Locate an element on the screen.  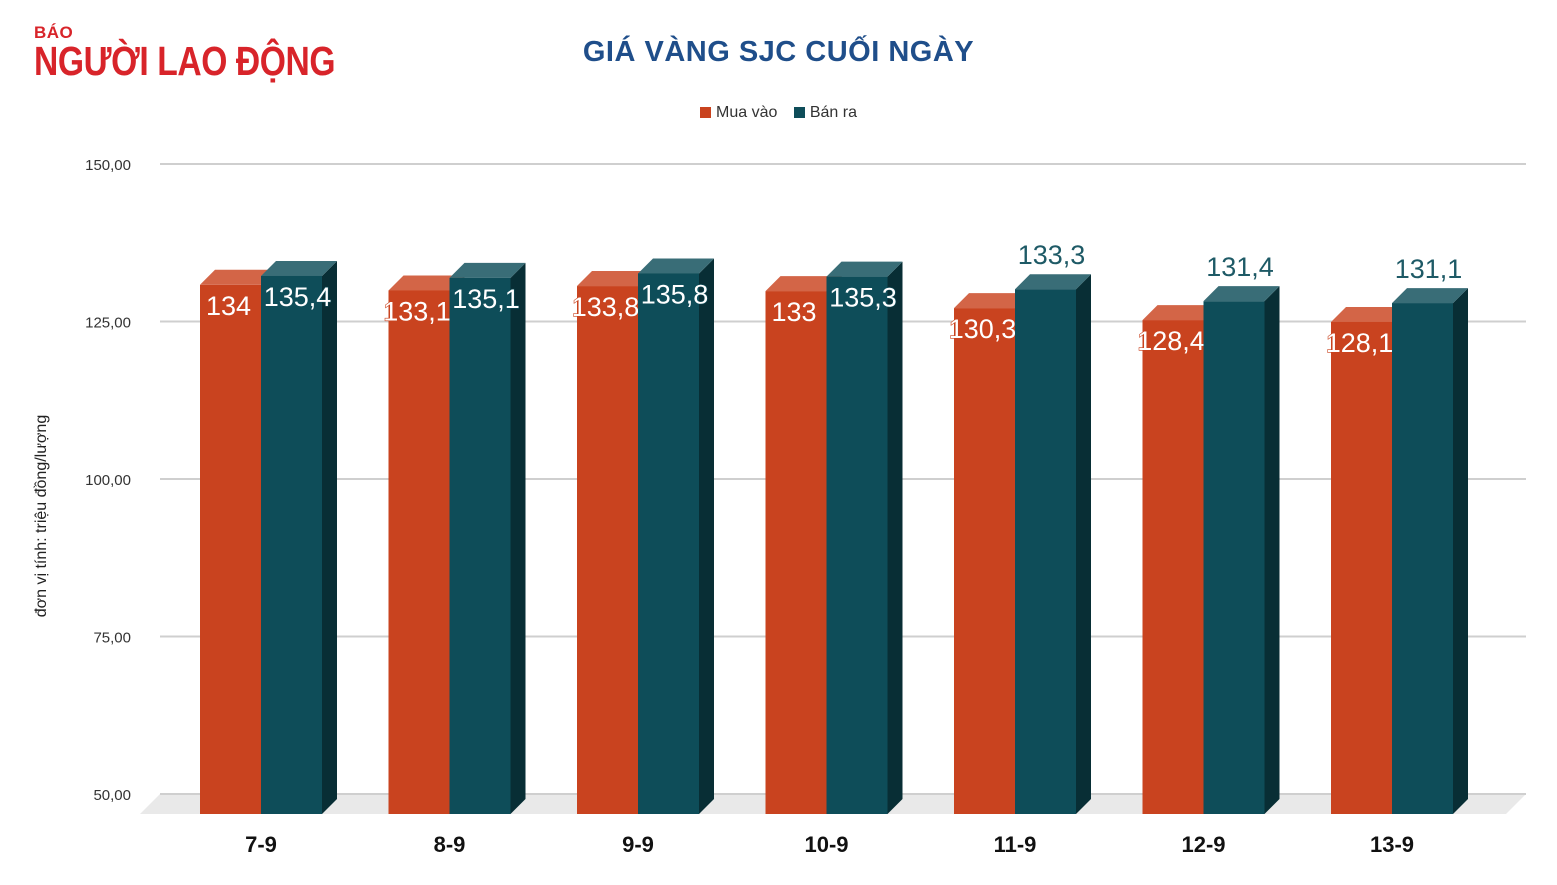
y-tick-label: 50,00 is located at coordinates (112, 795).